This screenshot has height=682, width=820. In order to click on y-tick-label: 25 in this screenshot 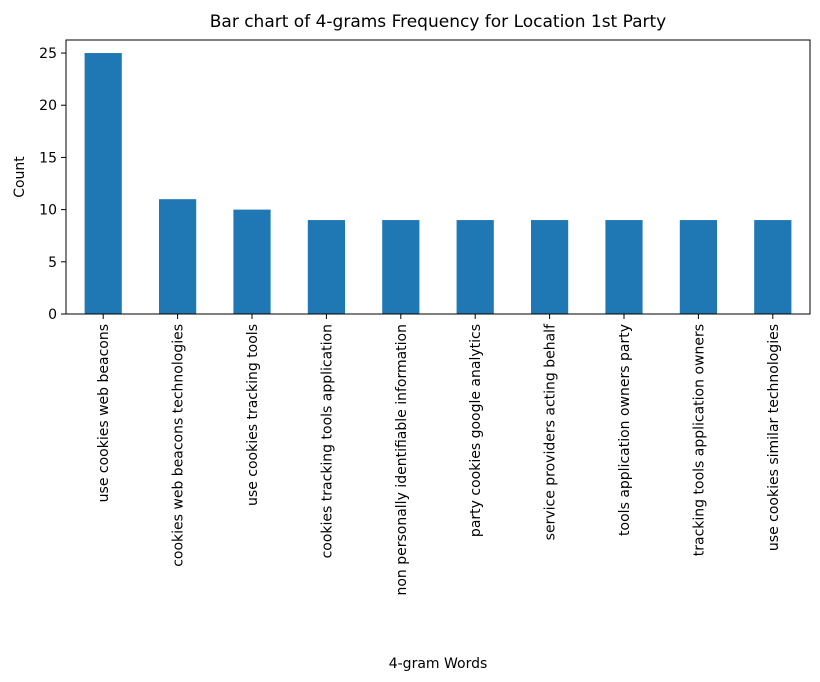, I will do `click(48, 54)`.